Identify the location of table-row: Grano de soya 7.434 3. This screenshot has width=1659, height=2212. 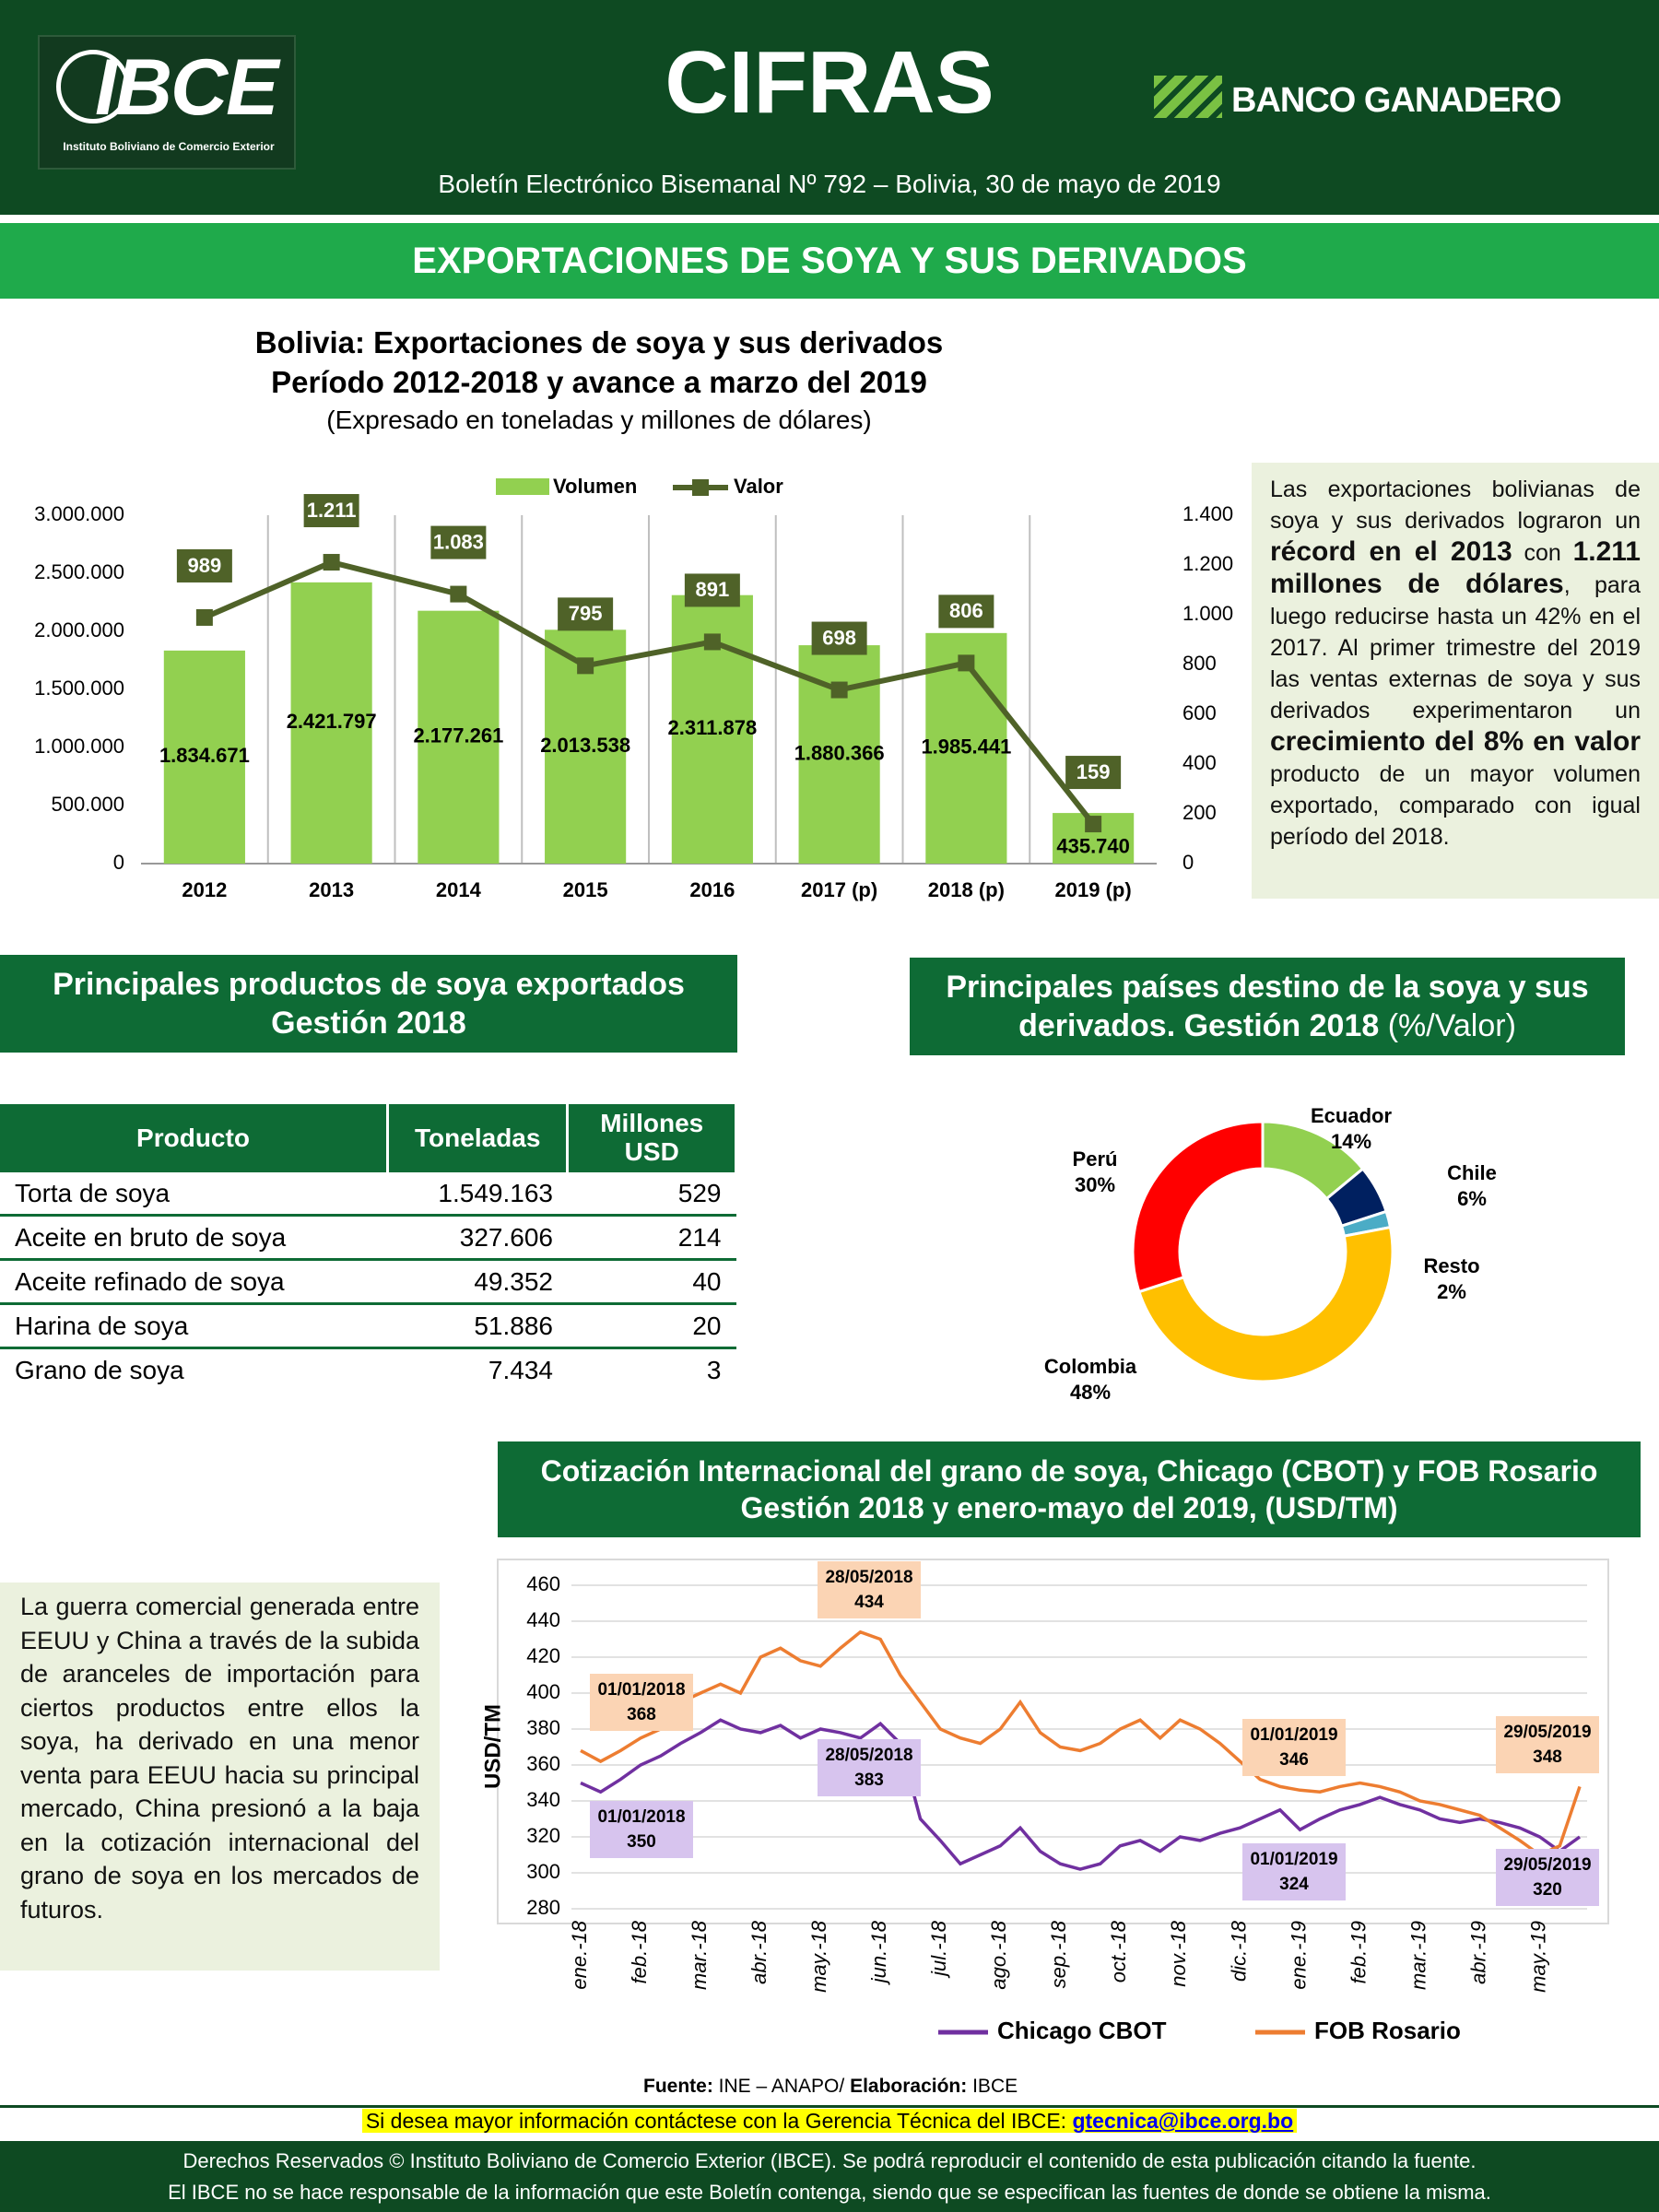
(368, 1370).